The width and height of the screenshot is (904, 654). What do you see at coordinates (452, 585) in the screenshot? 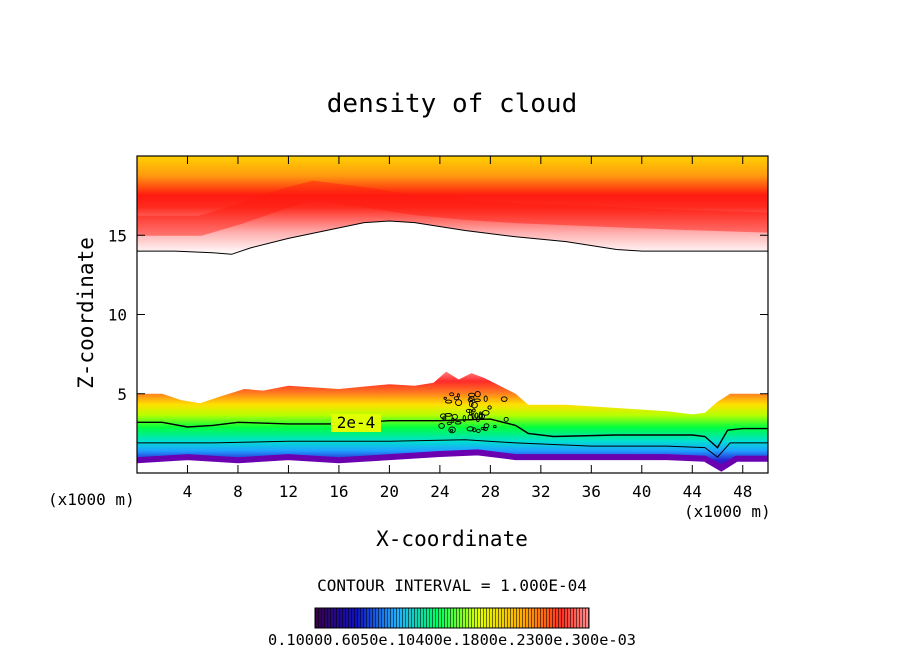
I see `contour-interval-text: CONTOUR INTERVAL = 1.000E-04` at bounding box center [452, 585].